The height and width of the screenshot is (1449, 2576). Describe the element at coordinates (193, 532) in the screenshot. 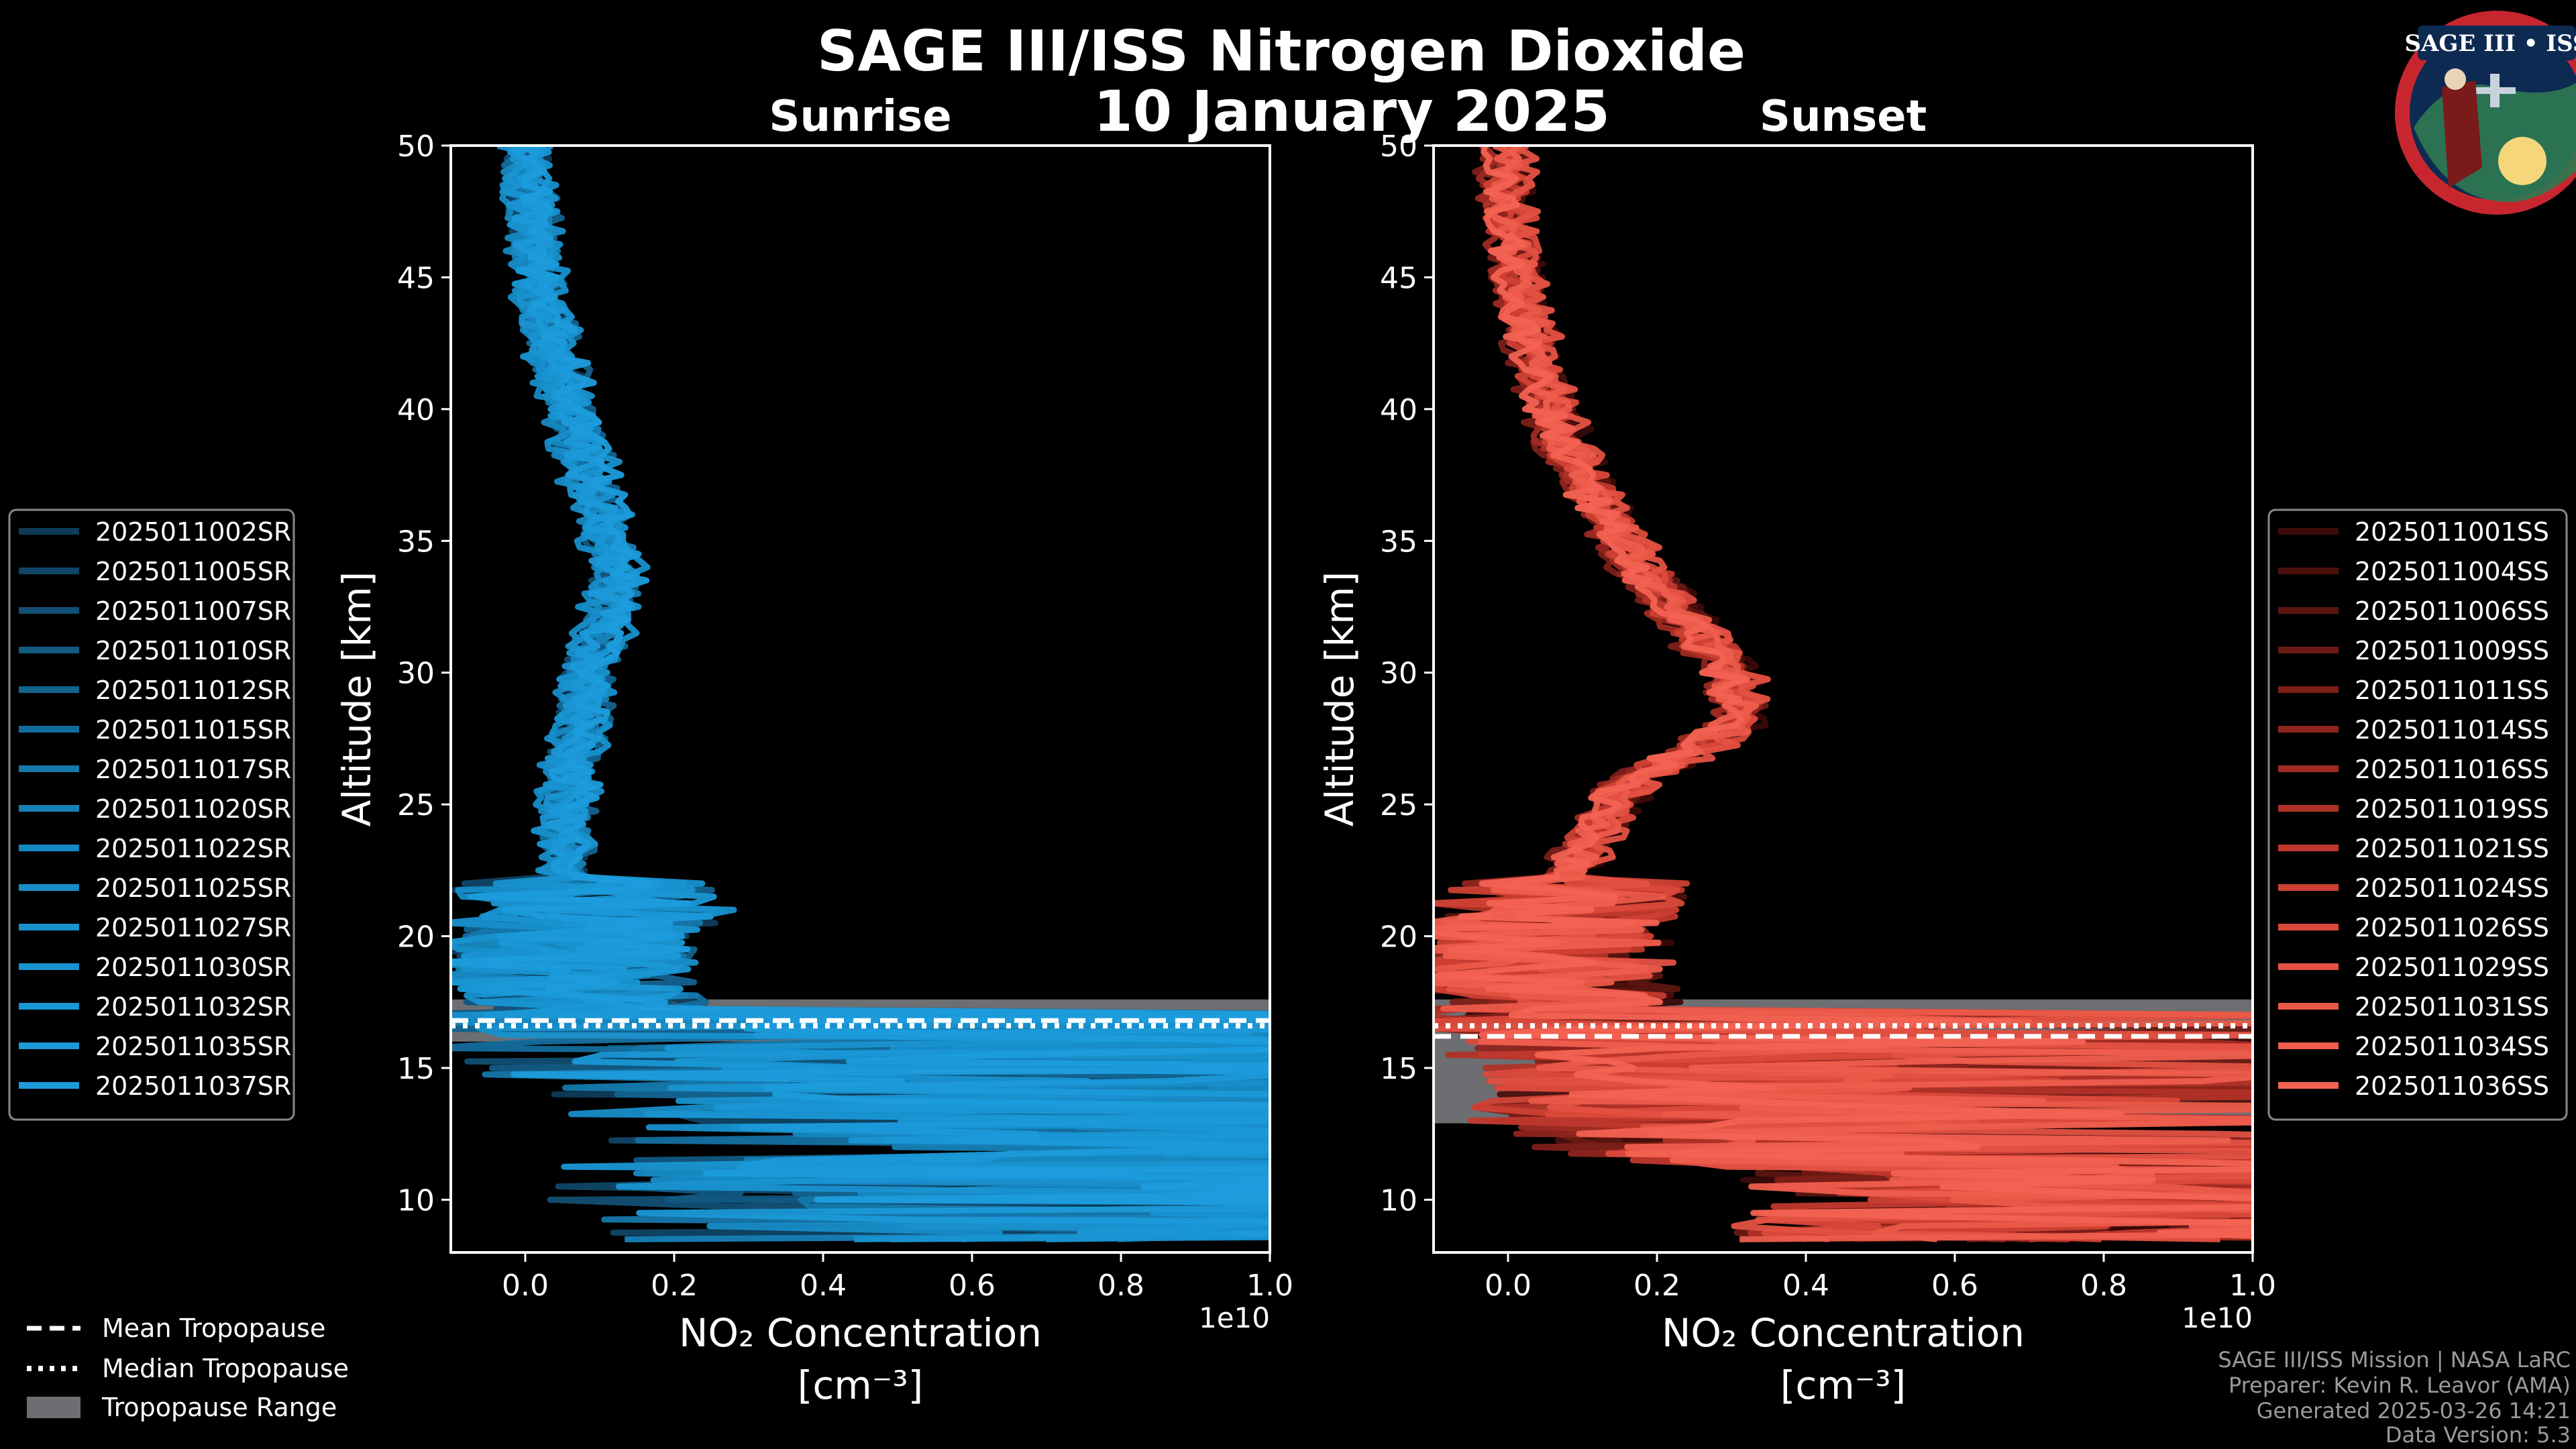

I see `legend-label: 2025011002SR` at that location.